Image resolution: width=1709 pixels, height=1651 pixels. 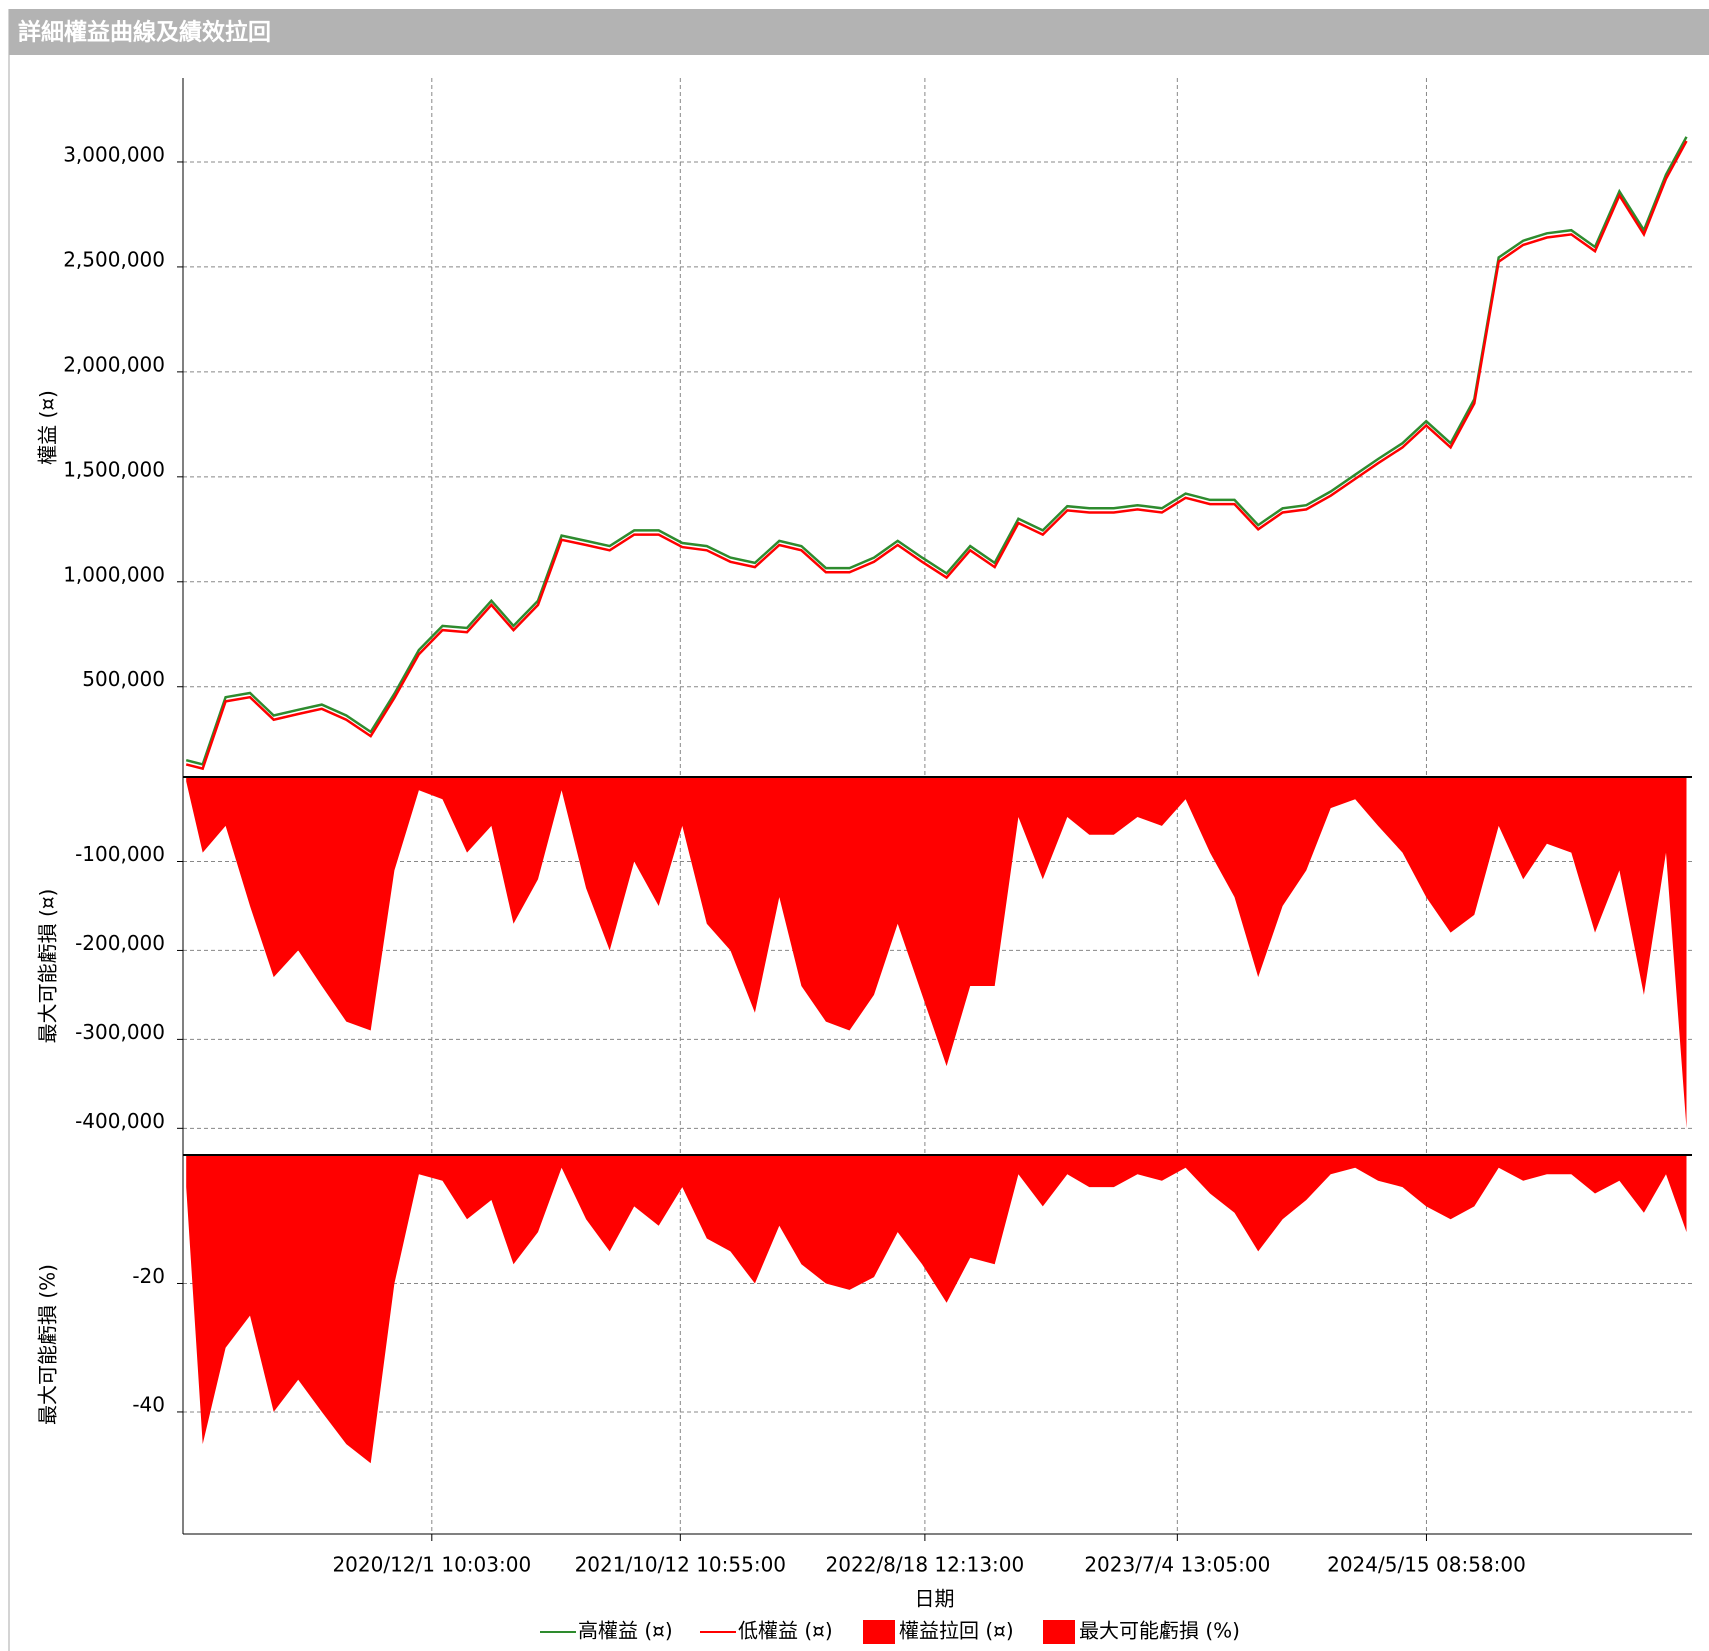 I want to click on chart-title: 詳細權益曲線及績效拉回, so click(x=144, y=32).